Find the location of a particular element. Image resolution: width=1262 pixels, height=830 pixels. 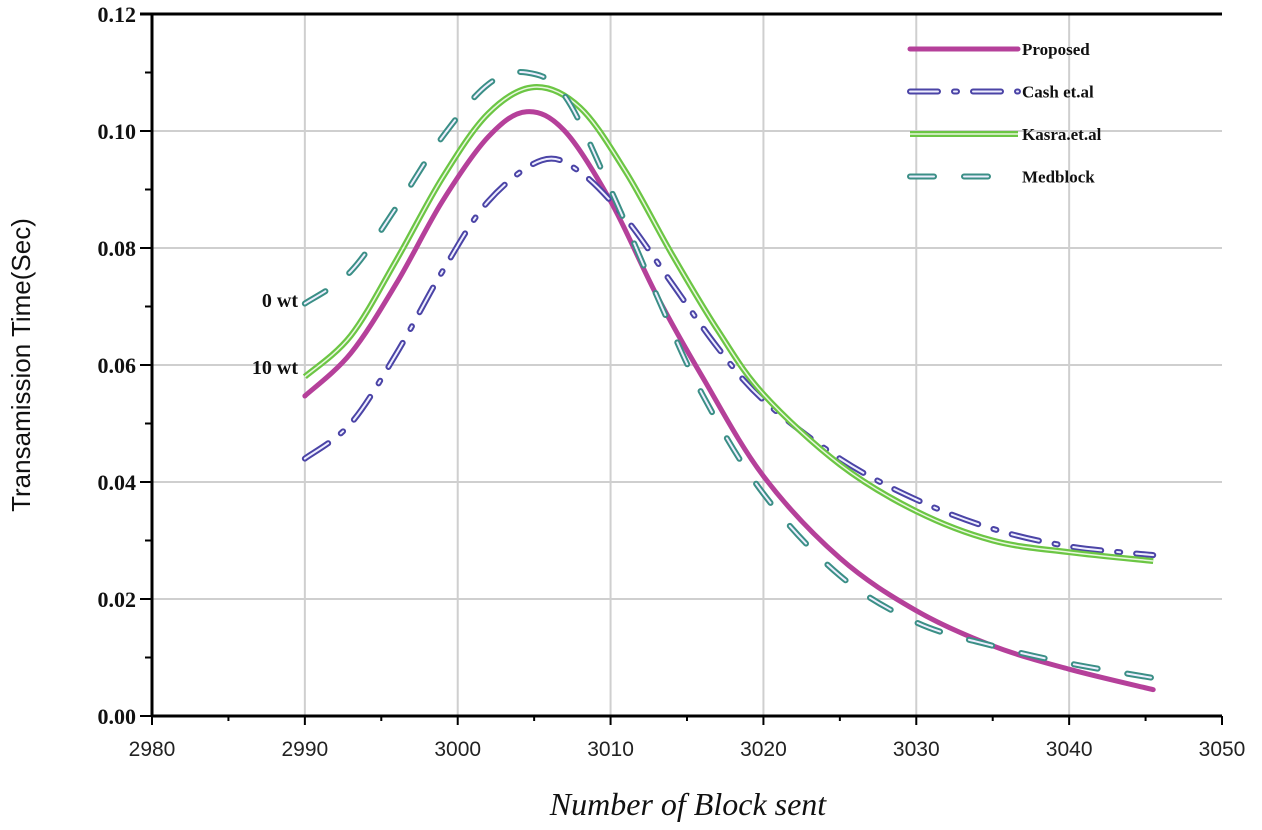

y-axis-label: Transamission Time(Sec) is located at coordinates (21, 365).